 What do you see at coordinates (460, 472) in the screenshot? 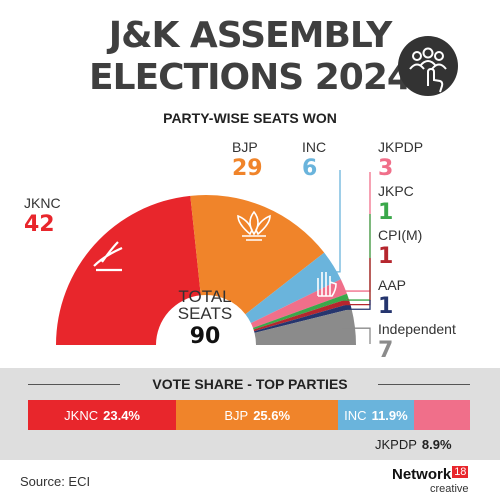
I see `logo-number: 18` at bounding box center [460, 472].